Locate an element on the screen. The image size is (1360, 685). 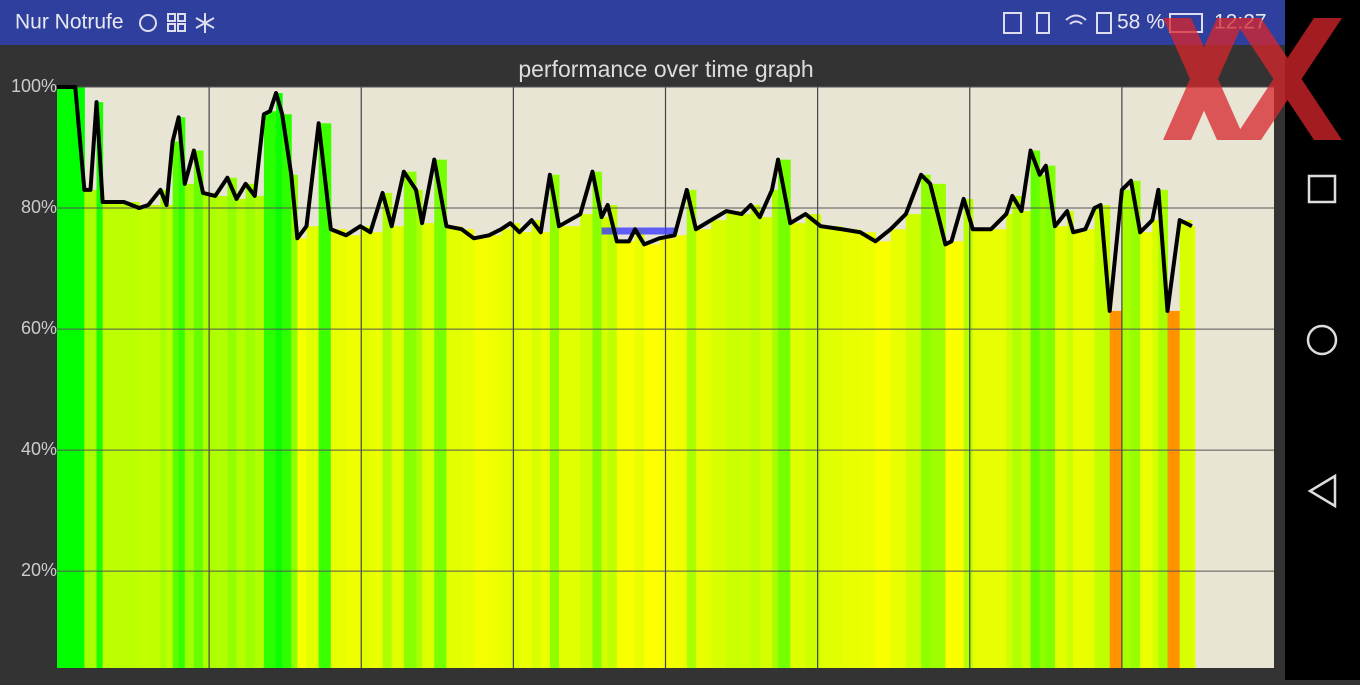
back-button is located at coordinates (1322, 491).